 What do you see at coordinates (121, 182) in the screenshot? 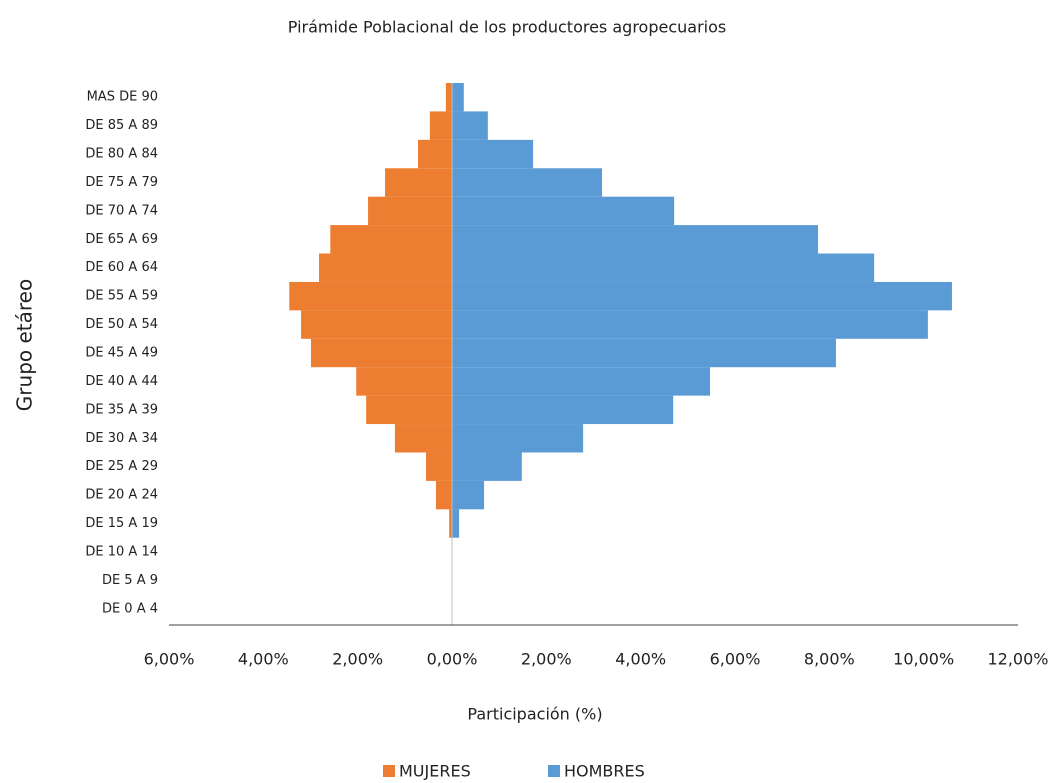
I see `y-tick-label: DE 75 A 79` at bounding box center [121, 182].